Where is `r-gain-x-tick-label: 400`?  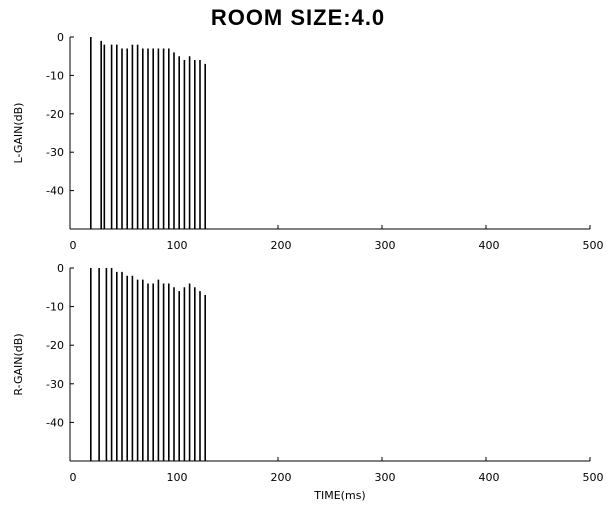
r-gain-x-tick-label: 400 is located at coordinates (489, 477).